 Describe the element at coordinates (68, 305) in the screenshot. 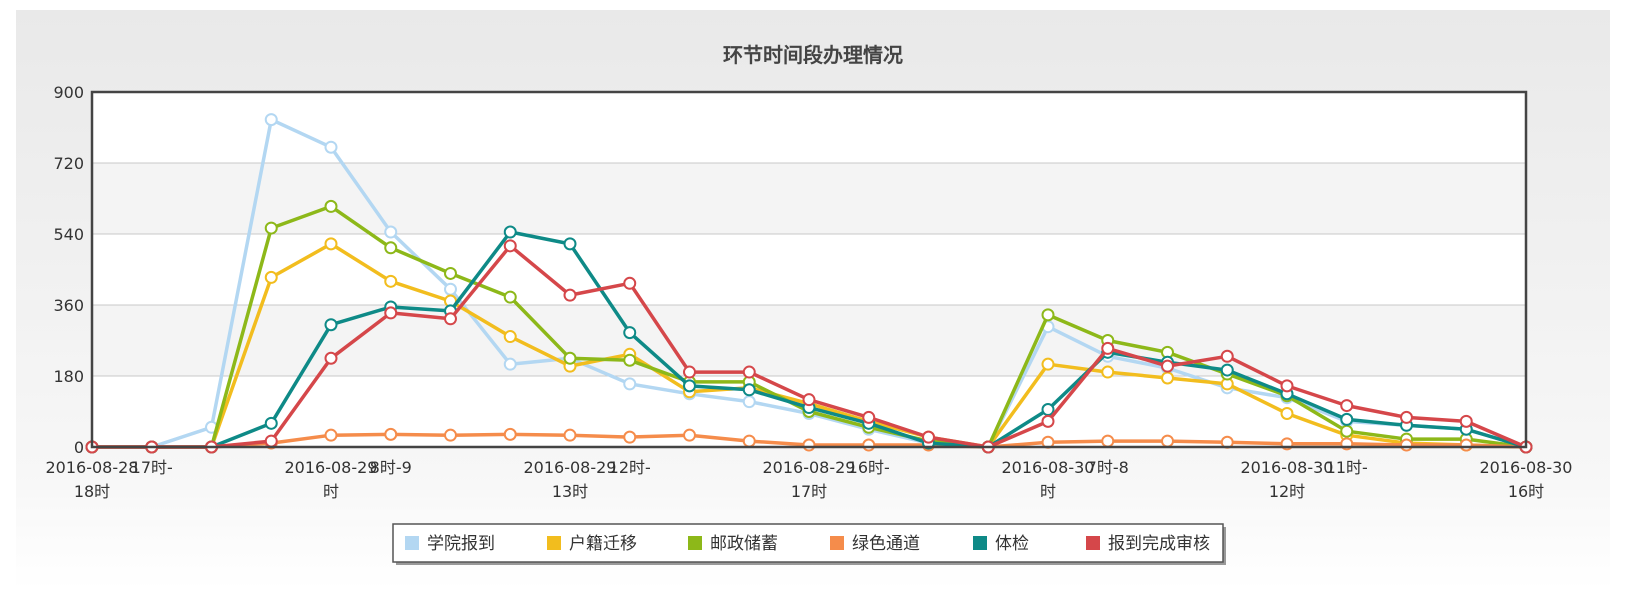

I see `y-tick-label: 360` at that location.